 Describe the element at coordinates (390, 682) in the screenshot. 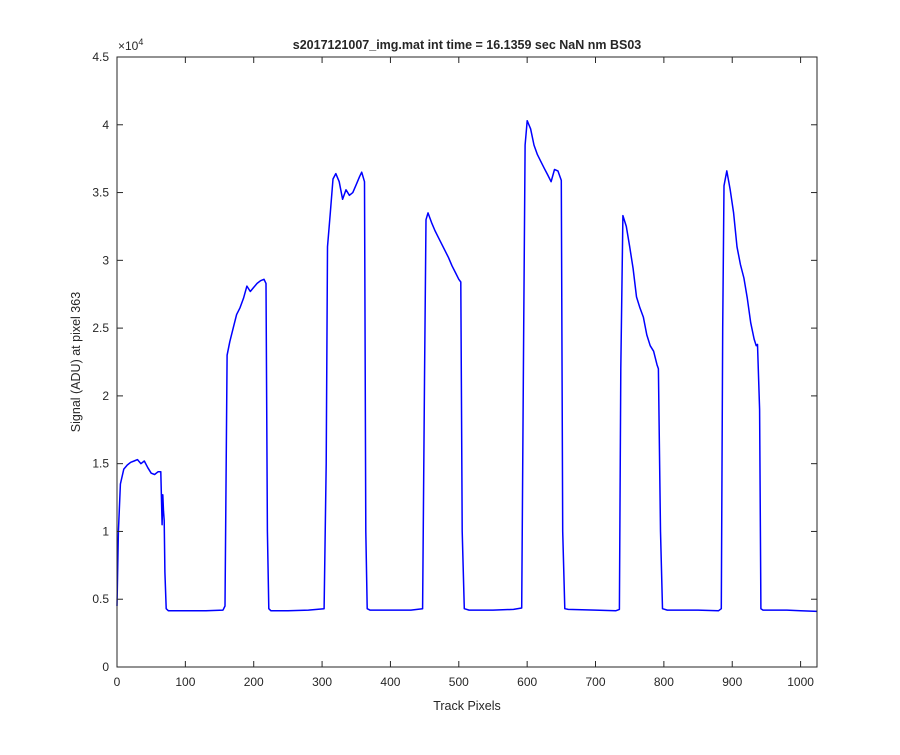

I see `x-tick-label: 400` at that location.